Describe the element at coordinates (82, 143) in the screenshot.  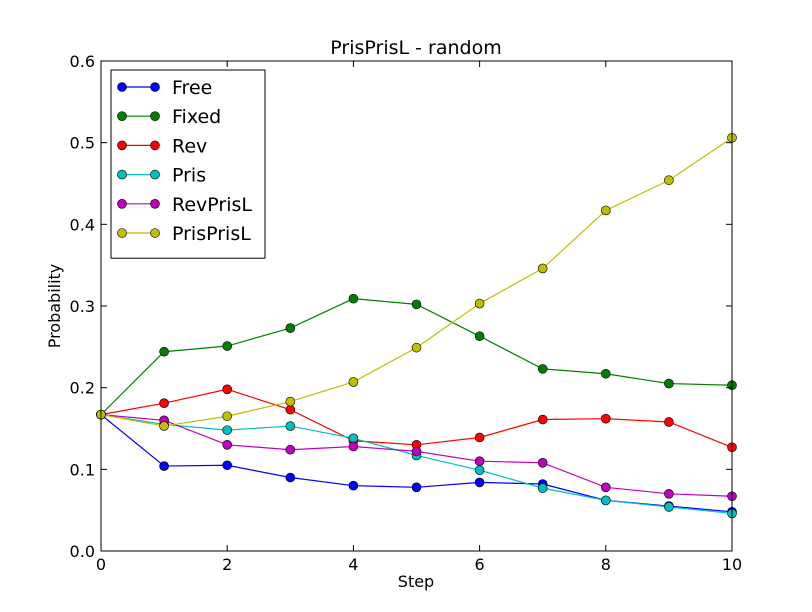
I see `y-tick-label: 0.5` at that location.